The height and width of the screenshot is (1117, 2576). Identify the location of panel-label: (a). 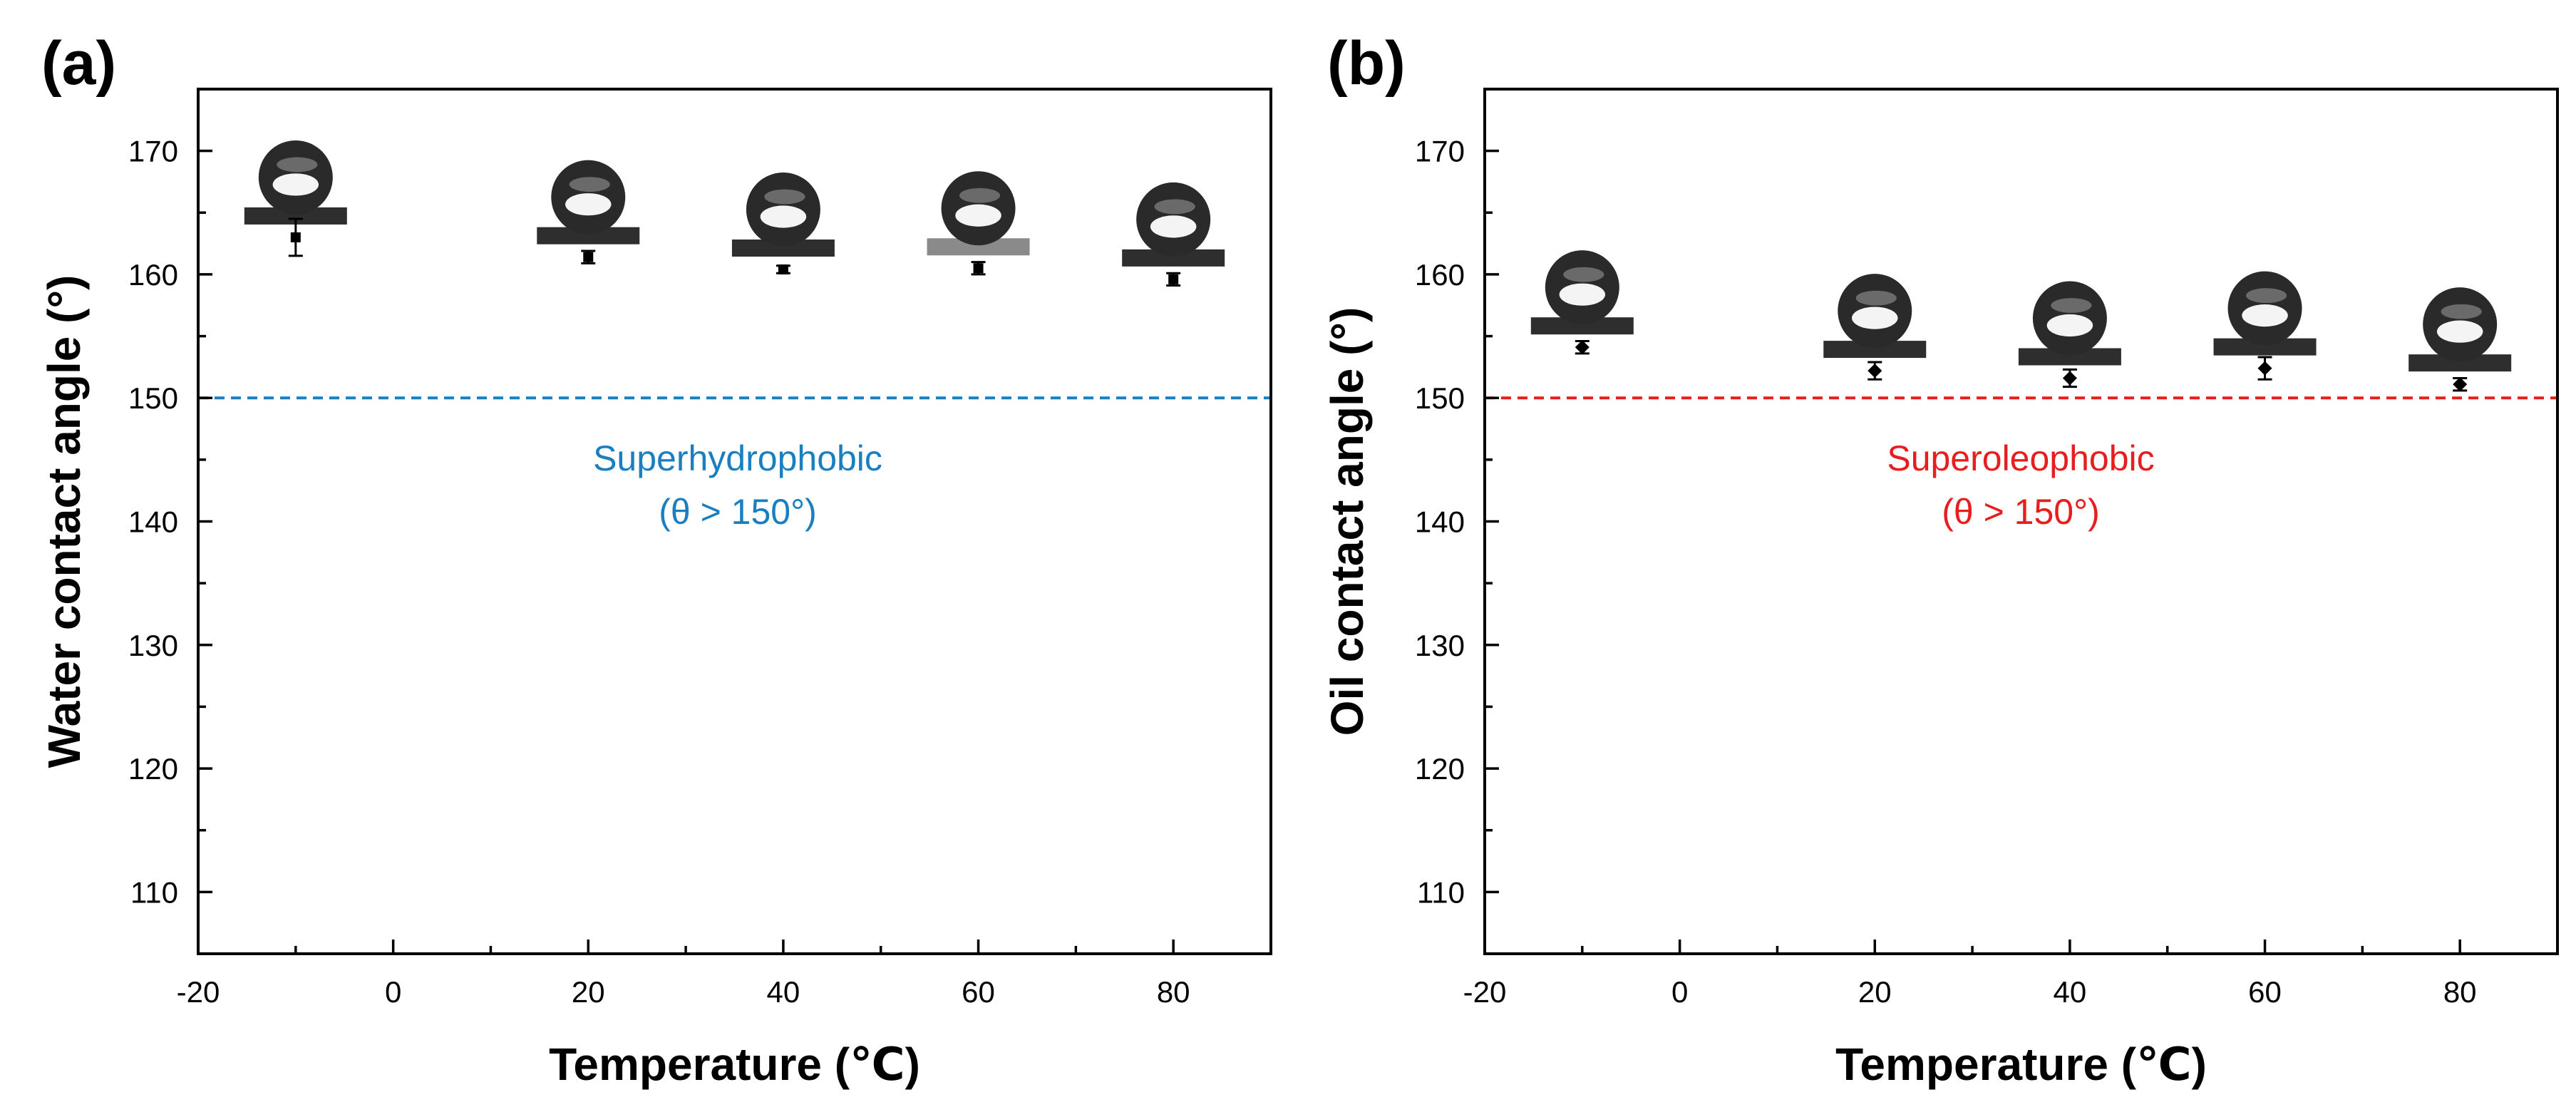
(78, 63).